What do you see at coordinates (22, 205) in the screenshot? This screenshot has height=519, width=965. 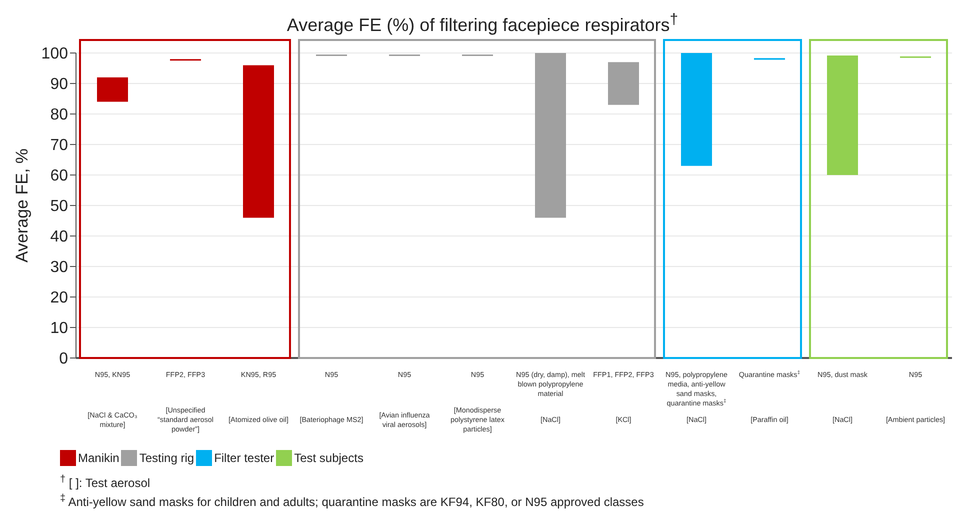 I see `y-axis-title: Average FE, %` at bounding box center [22, 205].